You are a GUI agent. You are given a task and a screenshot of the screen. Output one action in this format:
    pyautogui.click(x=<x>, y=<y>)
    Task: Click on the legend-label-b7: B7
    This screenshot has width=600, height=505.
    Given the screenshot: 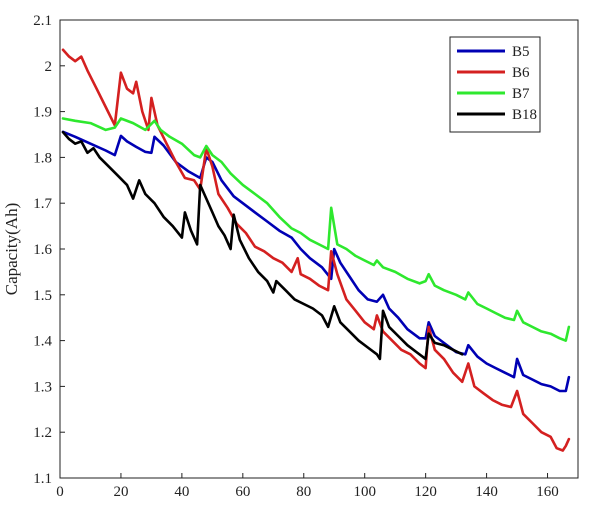 What is the action you would take?
    pyautogui.click(x=521, y=94)
    